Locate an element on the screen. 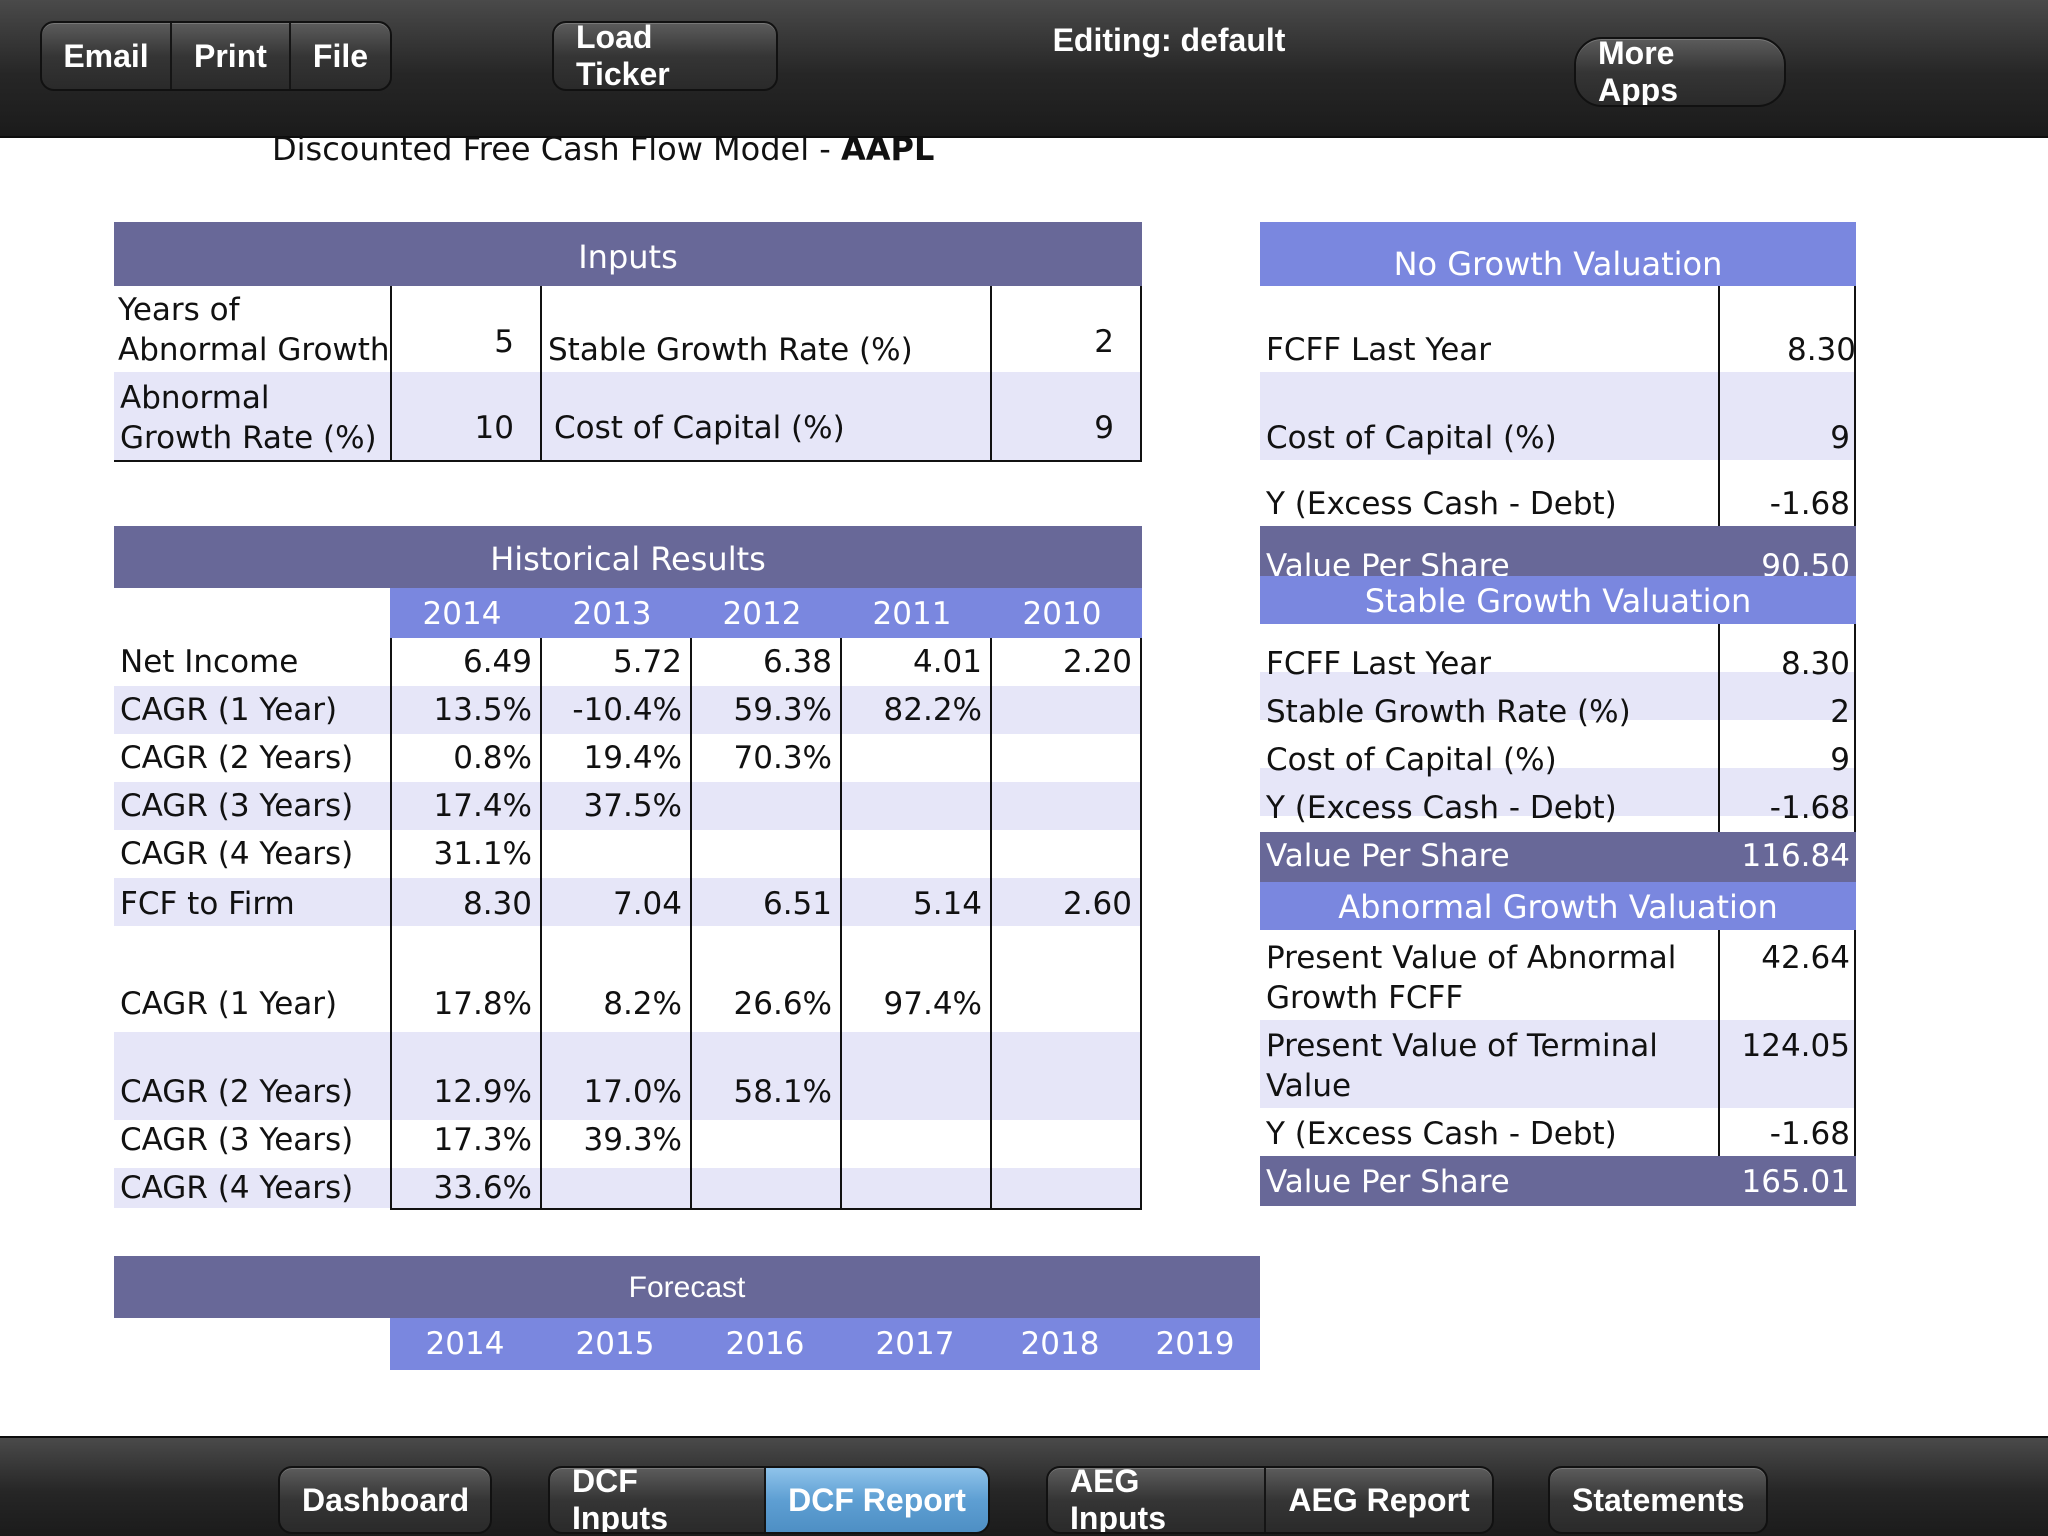 The width and height of the screenshot is (2048, 1536). historical-years-row is located at coordinates (766, 613).